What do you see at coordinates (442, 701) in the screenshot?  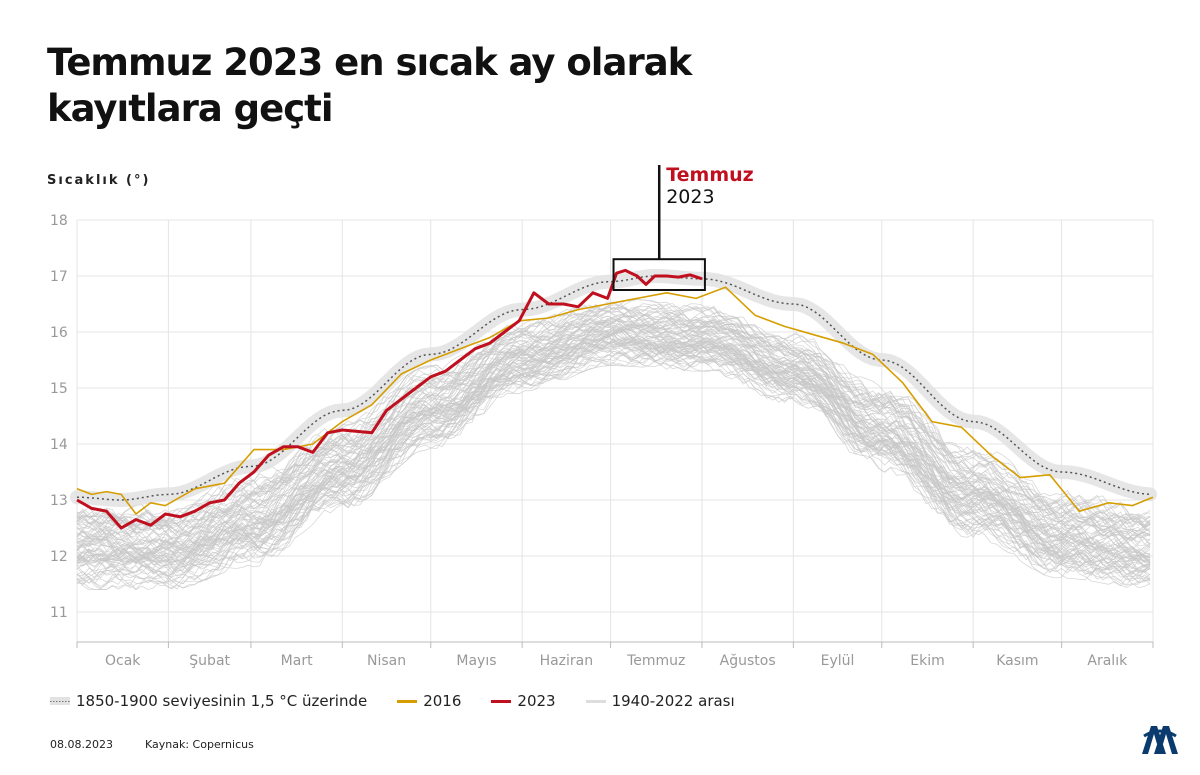 I see `legend-label: 2016` at bounding box center [442, 701].